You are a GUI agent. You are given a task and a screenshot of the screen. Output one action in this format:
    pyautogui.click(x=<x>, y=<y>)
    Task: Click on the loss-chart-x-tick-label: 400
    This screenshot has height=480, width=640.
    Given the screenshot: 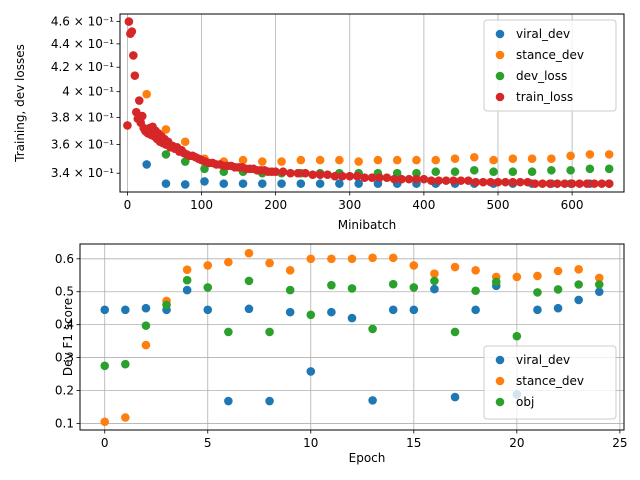 What is the action you would take?
    pyautogui.click(x=423, y=205)
    